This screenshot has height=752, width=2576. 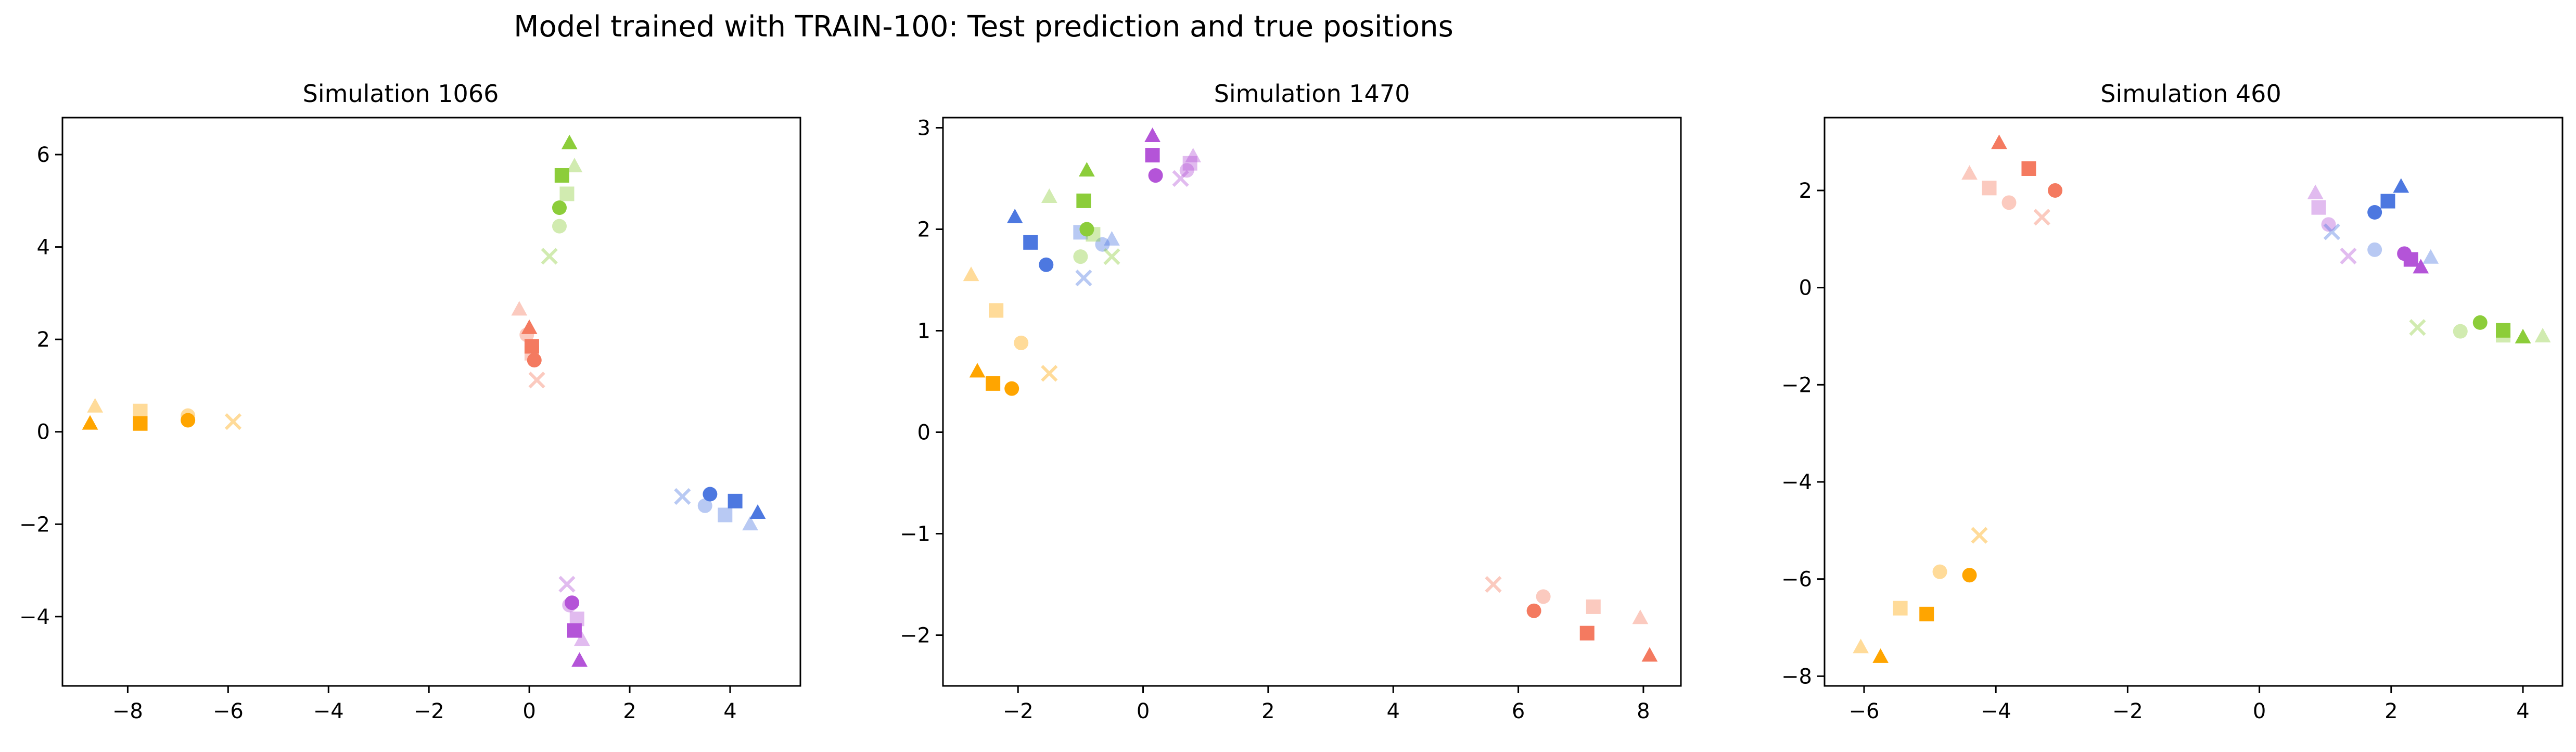 I want to click on subplot-title: Simulation 460, so click(x=2190, y=94).